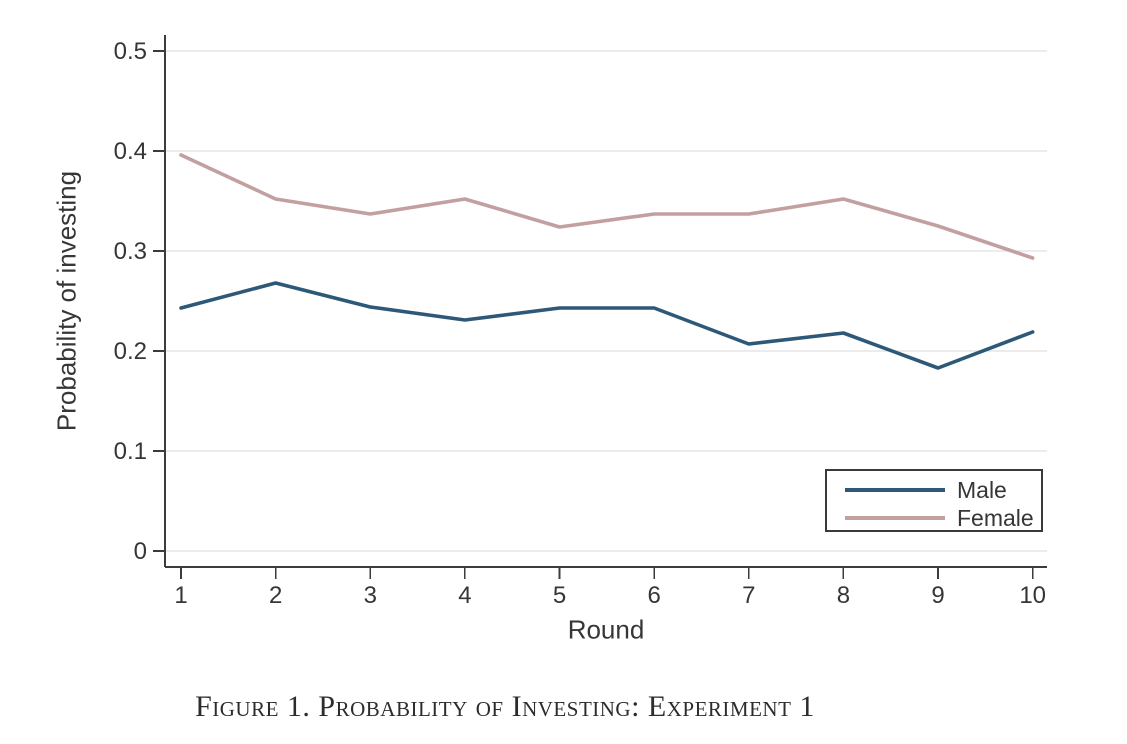  What do you see at coordinates (140, 551) in the screenshot?
I see `svg-text: 0` at bounding box center [140, 551].